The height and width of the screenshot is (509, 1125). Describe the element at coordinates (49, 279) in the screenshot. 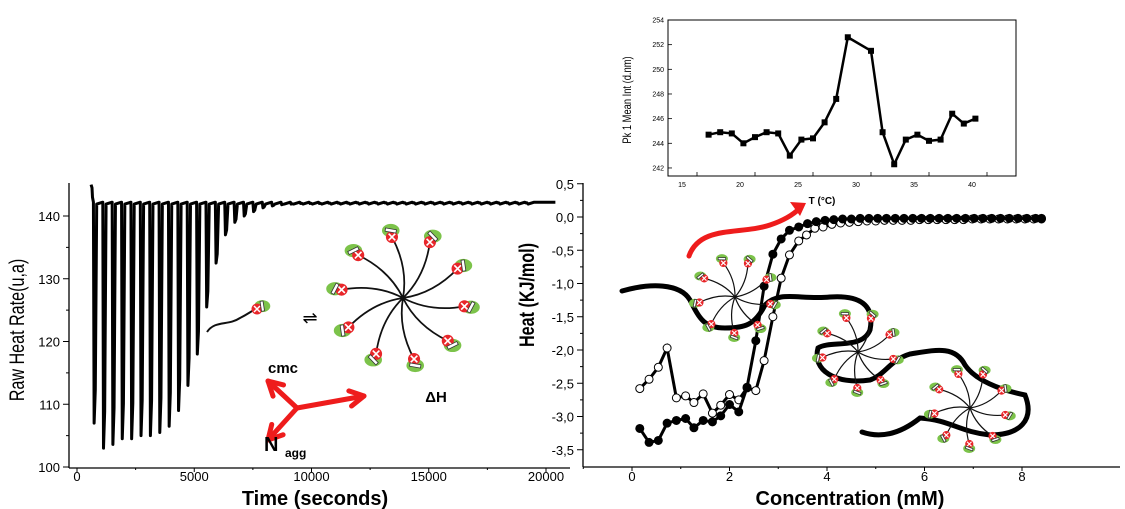

I see `left-ytick-label: 130` at that location.